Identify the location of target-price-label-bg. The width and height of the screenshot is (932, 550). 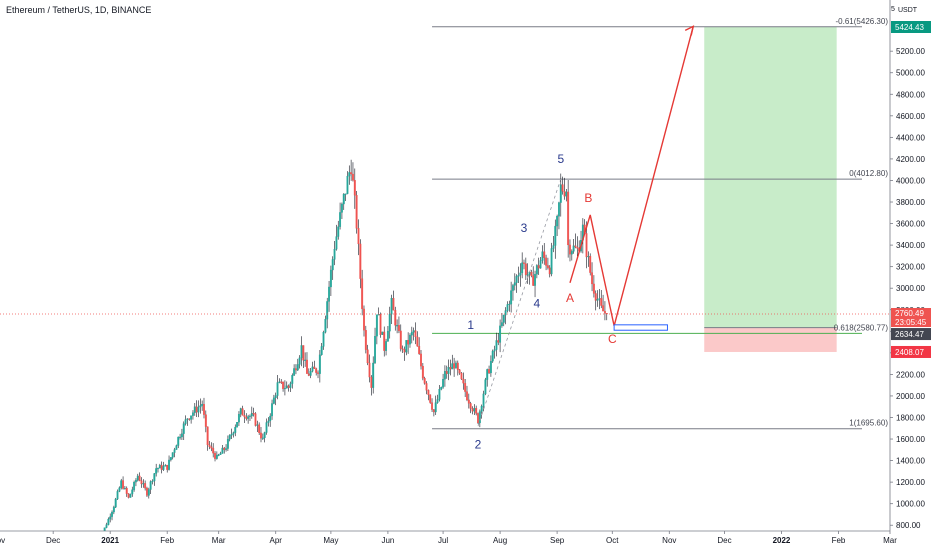
(911, 27).